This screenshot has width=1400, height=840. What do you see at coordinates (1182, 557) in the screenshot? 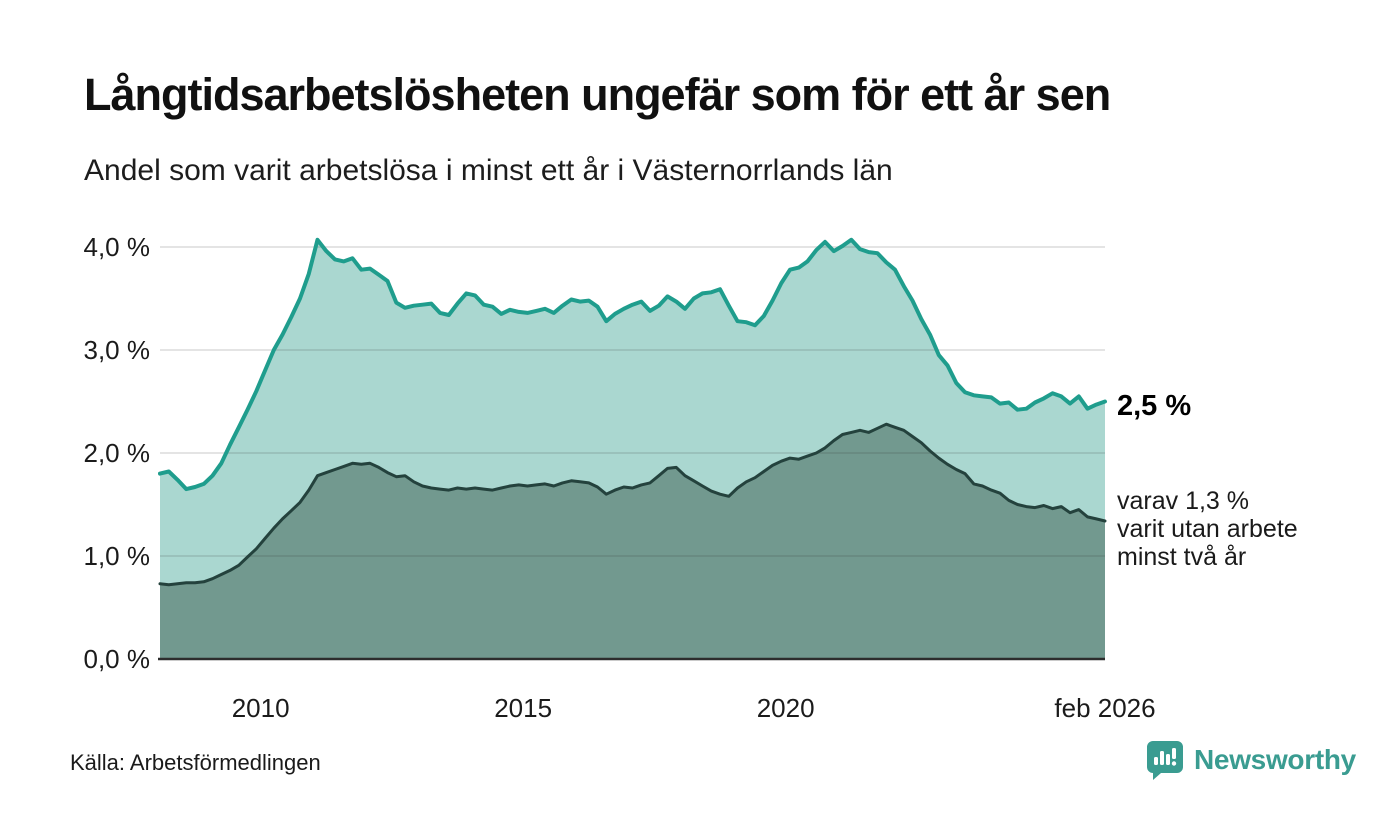
I see `annotation-line: minst två år` at bounding box center [1182, 557].